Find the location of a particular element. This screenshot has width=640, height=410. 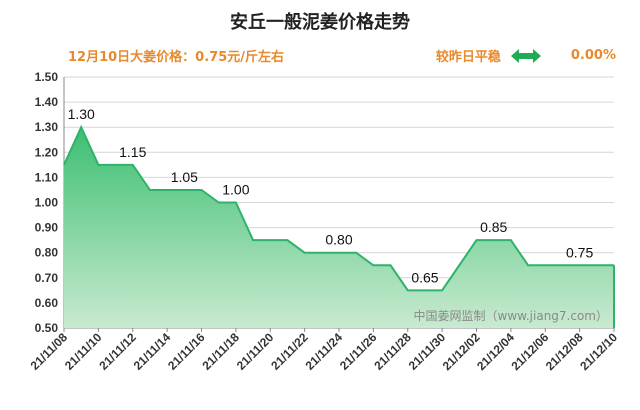

x-tick-label: 21/11/22 is located at coordinates (289, 351).